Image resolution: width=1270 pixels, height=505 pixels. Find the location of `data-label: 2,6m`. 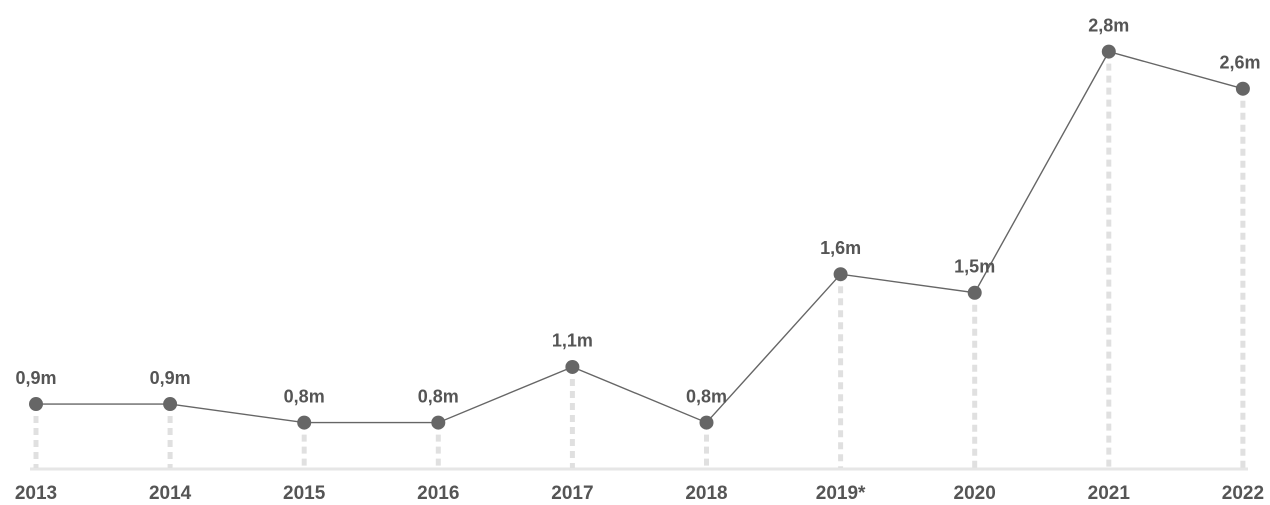

data-label: 2,6m is located at coordinates (1239, 62).